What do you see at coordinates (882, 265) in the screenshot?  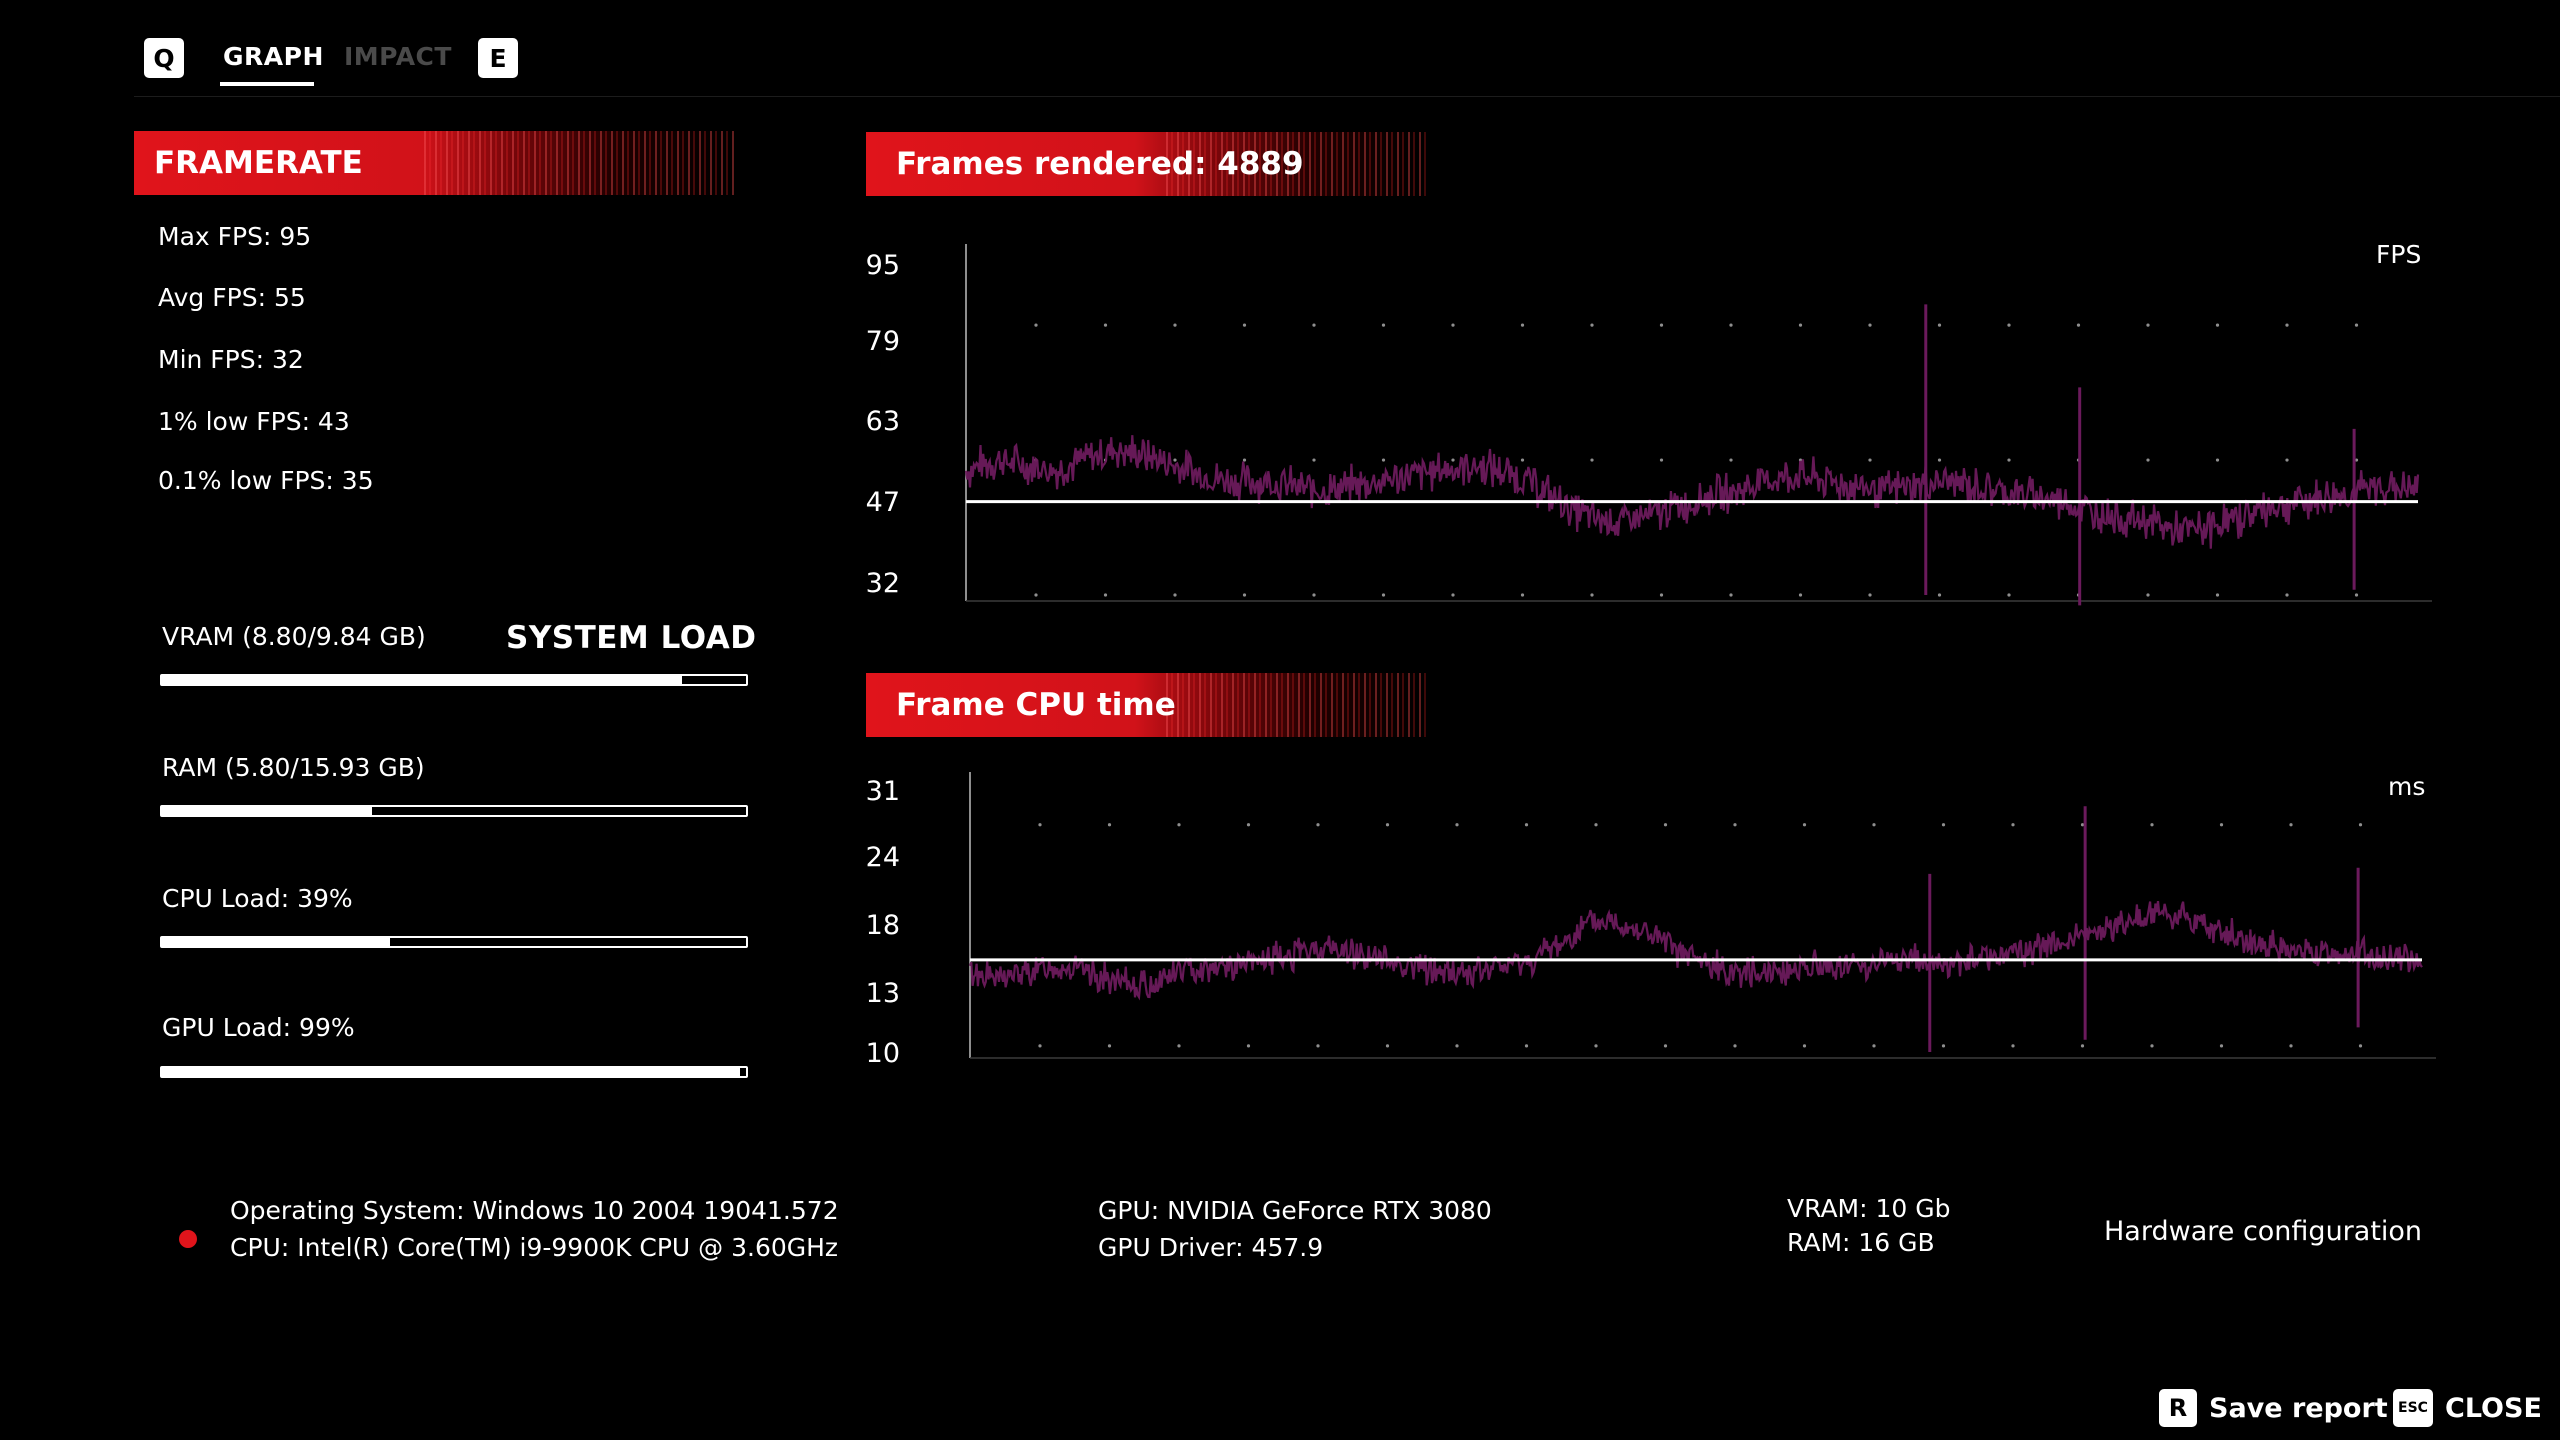 I see `fps-tick-label: 95` at bounding box center [882, 265].